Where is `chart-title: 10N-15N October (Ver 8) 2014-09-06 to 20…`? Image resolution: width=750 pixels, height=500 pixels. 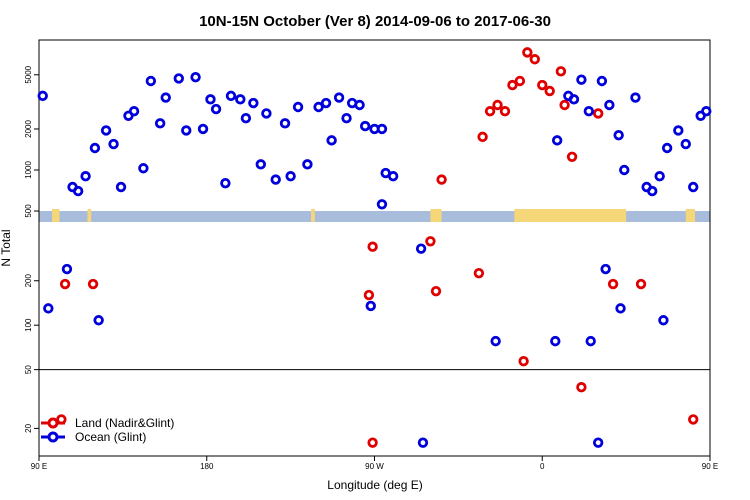 chart-title: 10N-15N October (Ver 8) 2014-09-06 to 20… is located at coordinates (375, 21).